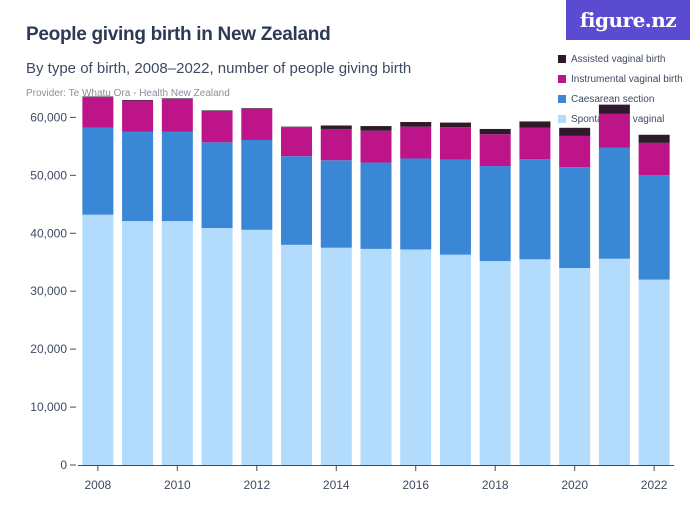 This screenshot has width=700, height=525. What do you see at coordinates (256, 485) in the screenshot?
I see `x-tick-label: 2012` at bounding box center [256, 485].